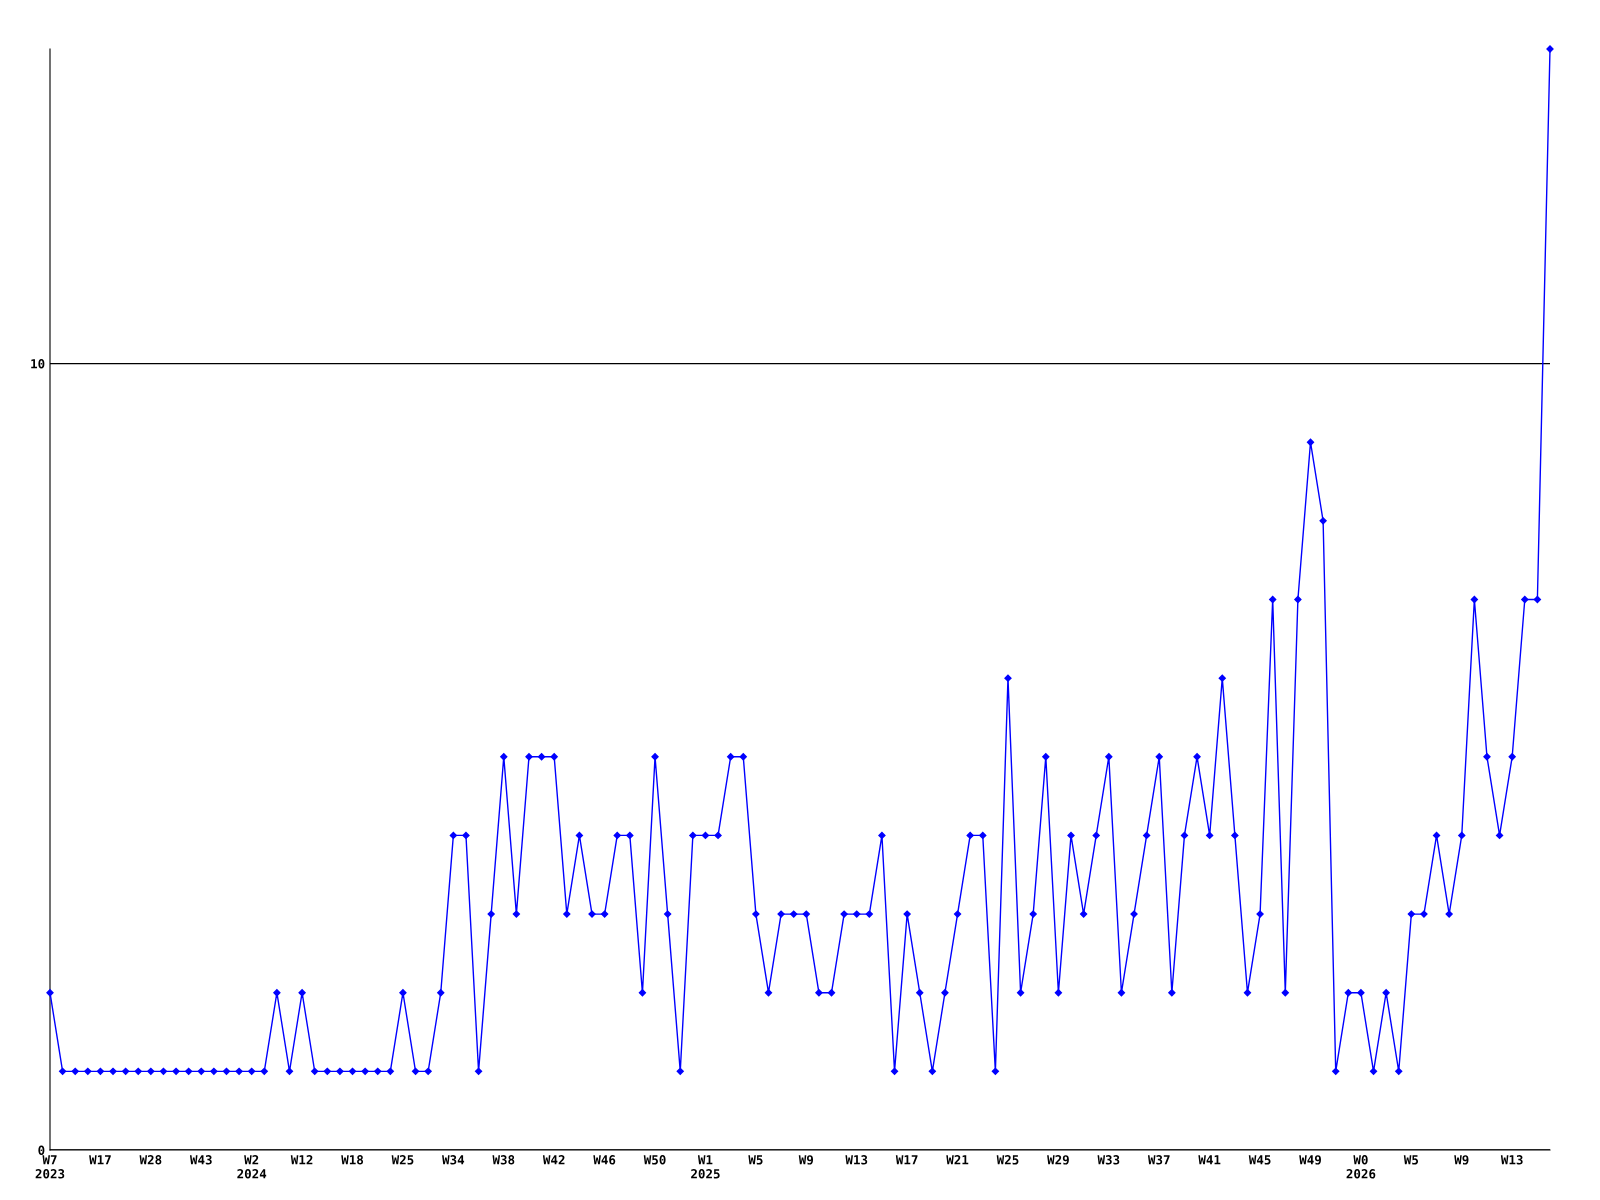  I want to click on x-tick-label: W49, so click(1310, 1160).